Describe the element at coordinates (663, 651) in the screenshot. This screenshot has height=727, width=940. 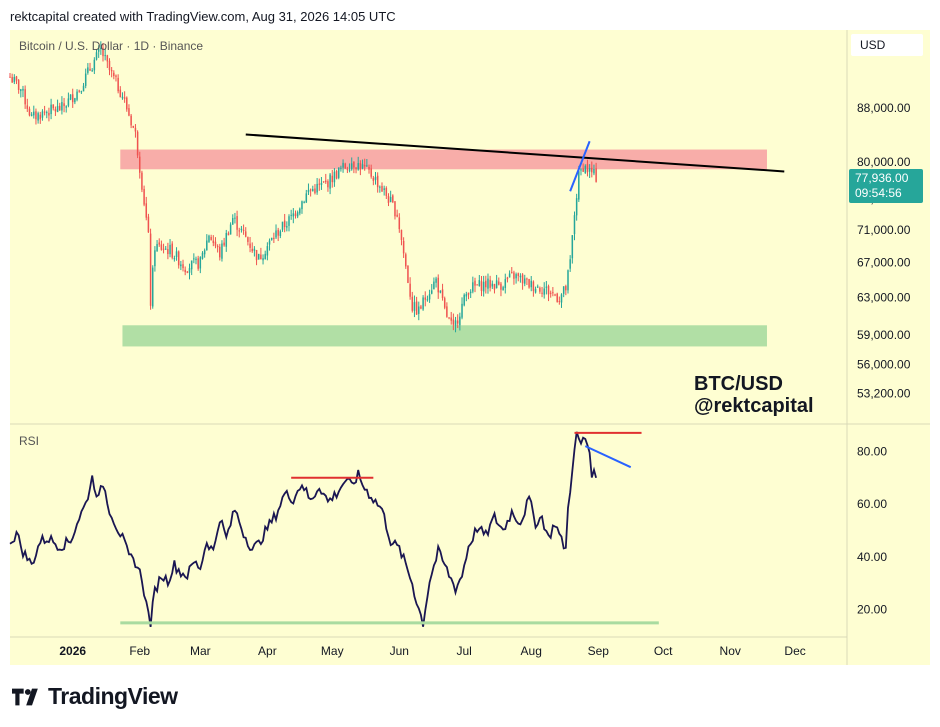
I see `time-tick-label: Oct` at that location.